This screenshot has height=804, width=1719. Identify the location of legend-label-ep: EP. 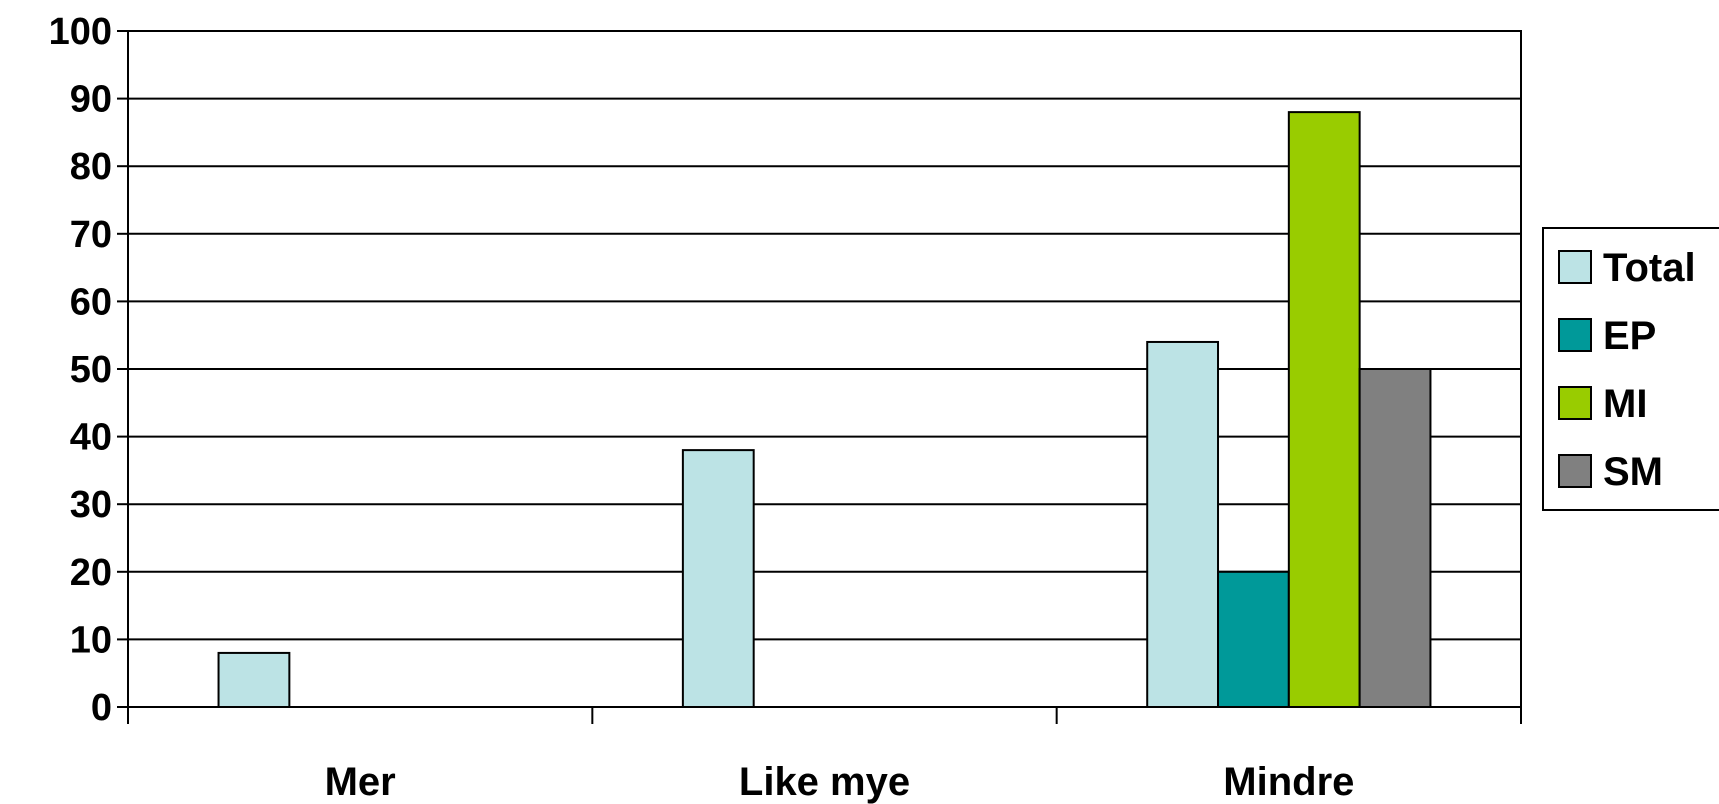
(1629, 336).